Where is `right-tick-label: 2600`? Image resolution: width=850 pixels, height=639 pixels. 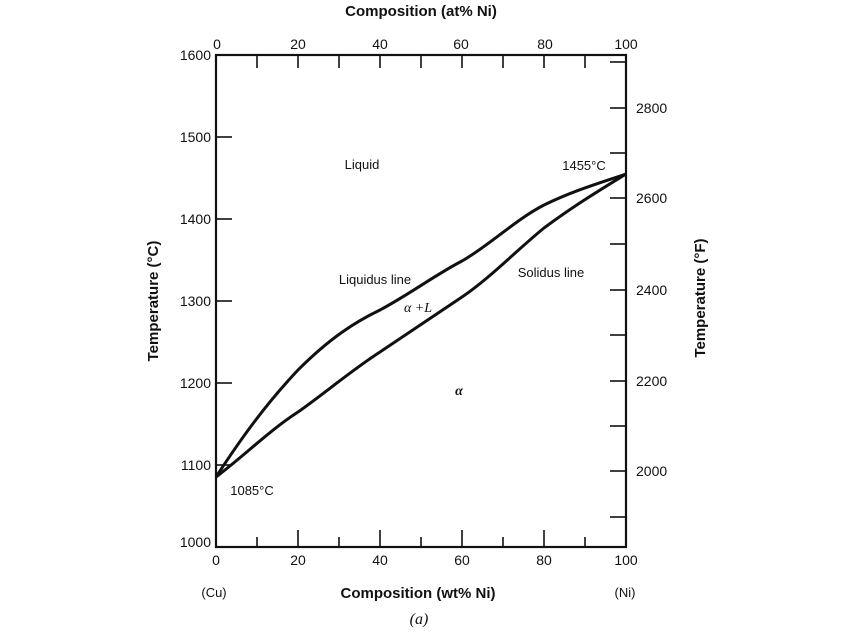
right-tick-label: 2600 is located at coordinates (651, 198).